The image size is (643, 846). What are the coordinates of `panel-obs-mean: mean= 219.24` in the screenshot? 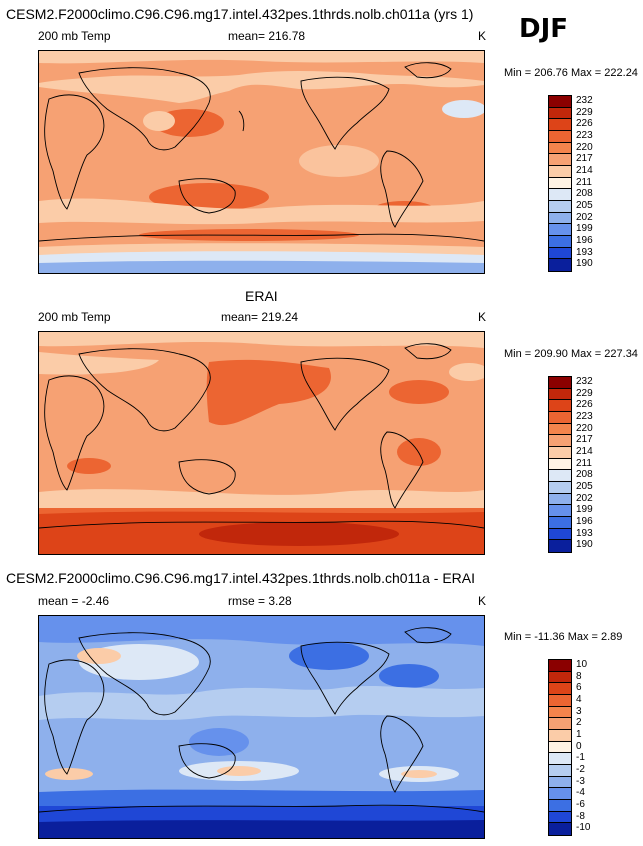 It's located at (260, 317).